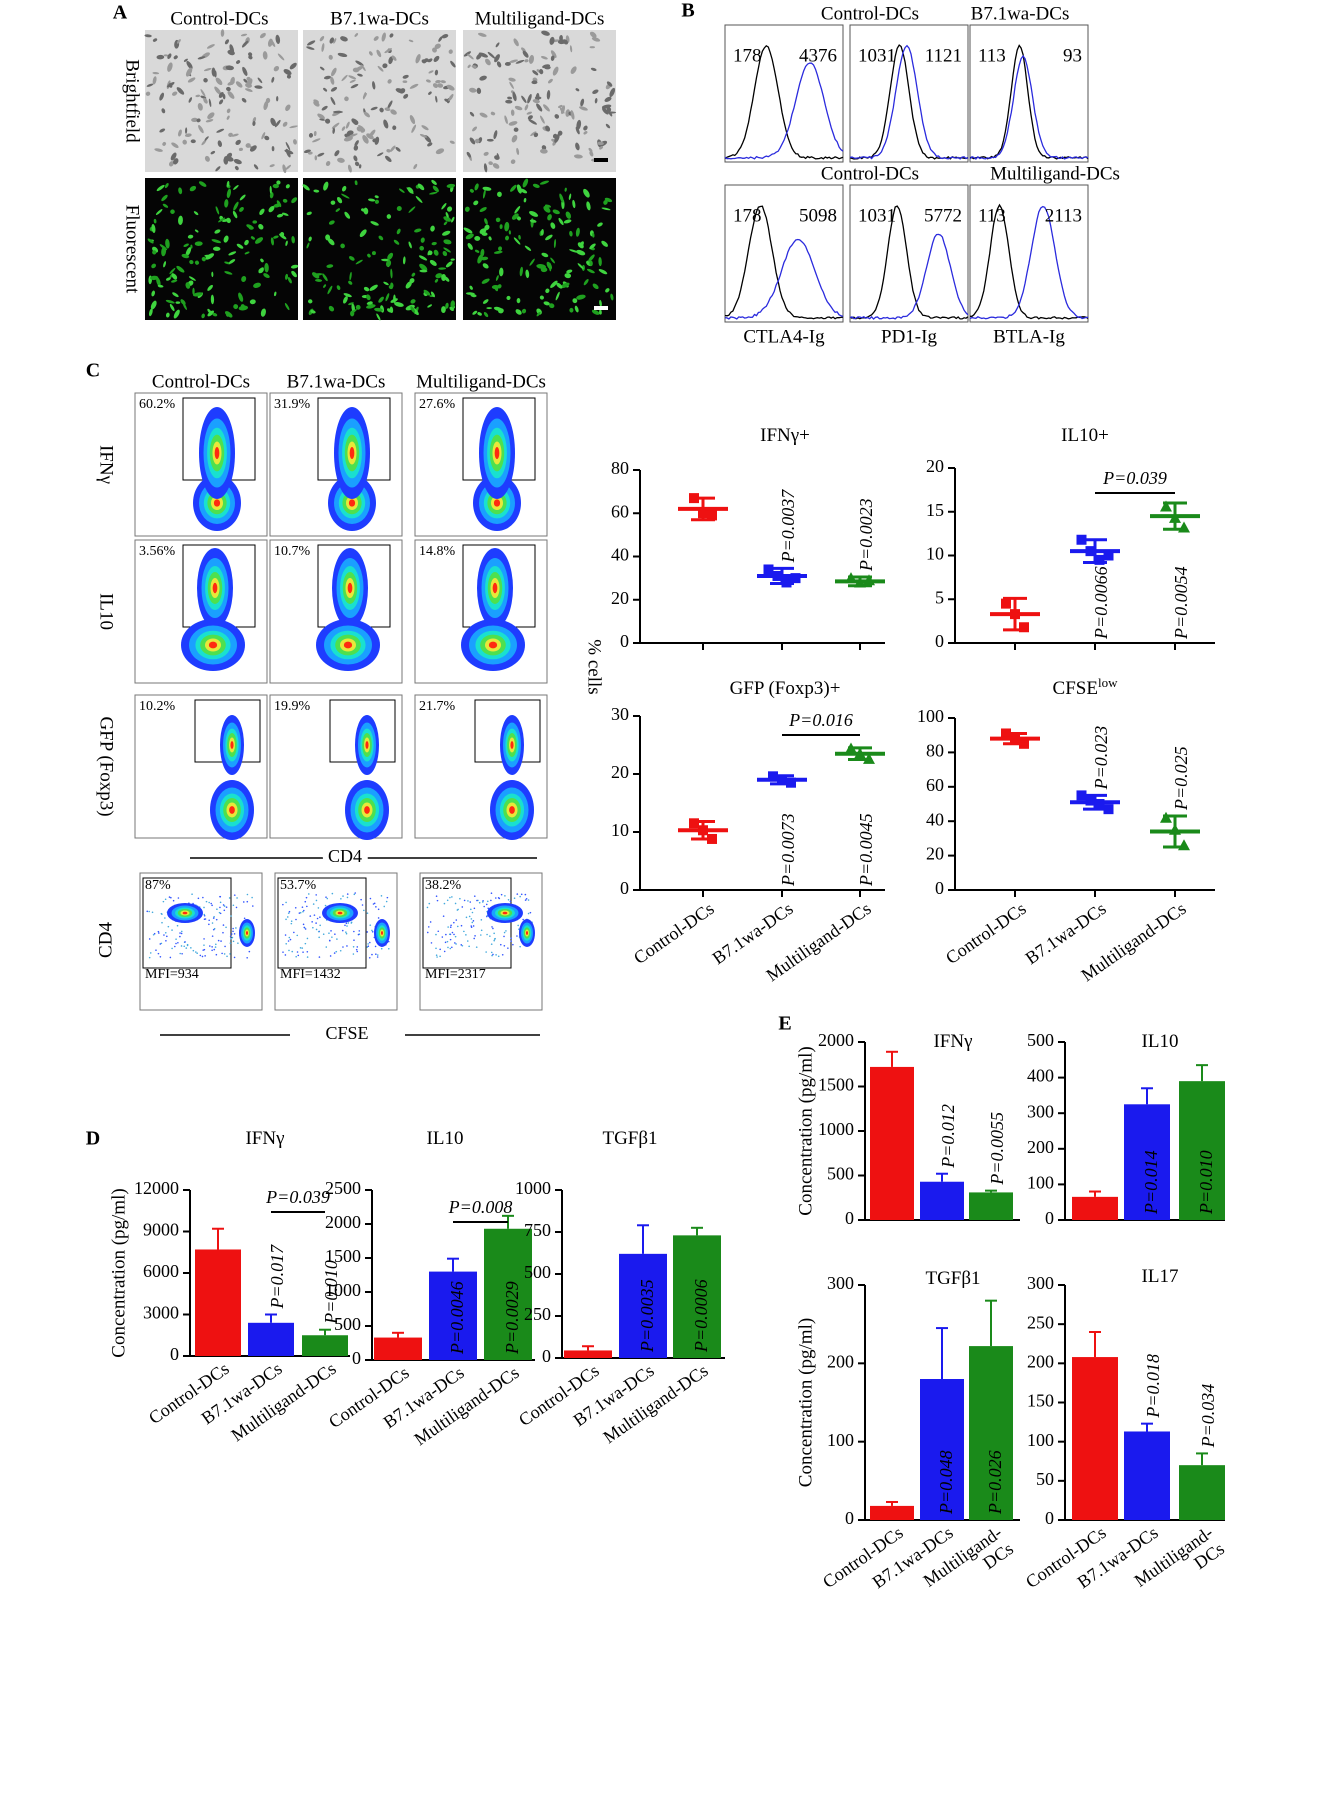 This screenshot has height=1800, width=1318. I want to click on y-tick-label: 2000, so click(836, 1040).